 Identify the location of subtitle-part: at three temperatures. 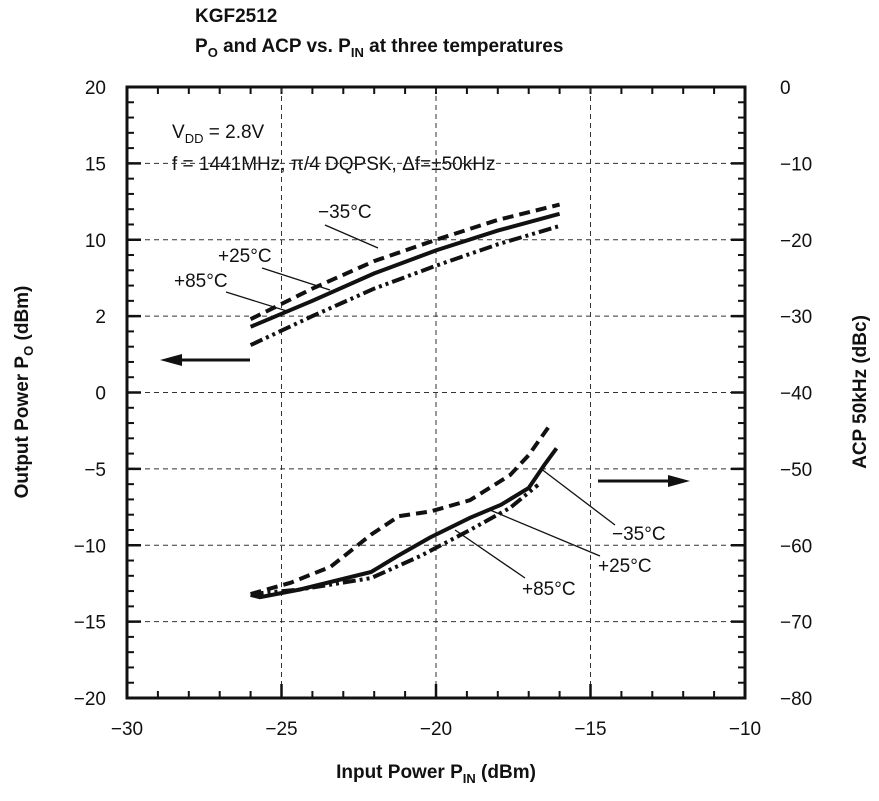
(464, 46).